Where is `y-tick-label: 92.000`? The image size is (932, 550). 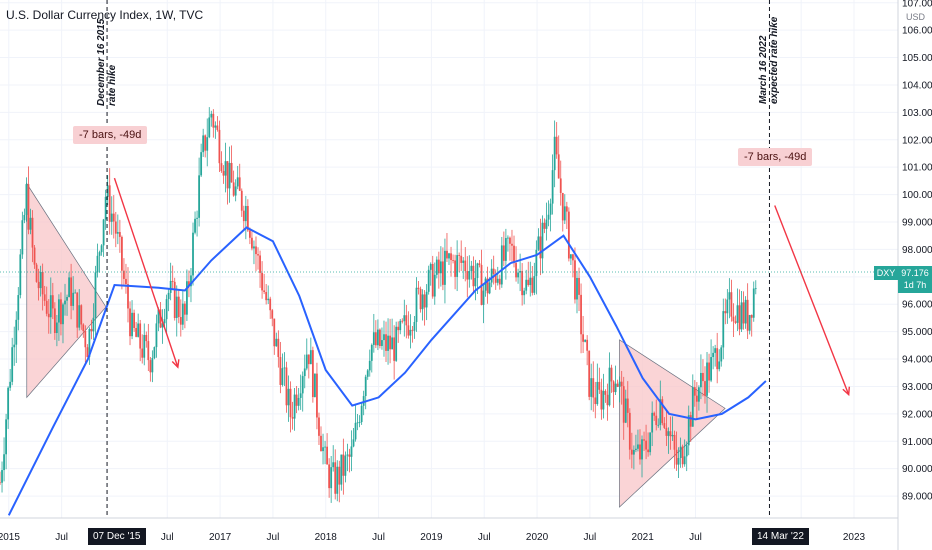
y-tick-label: 92.000 is located at coordinates (917, 414).